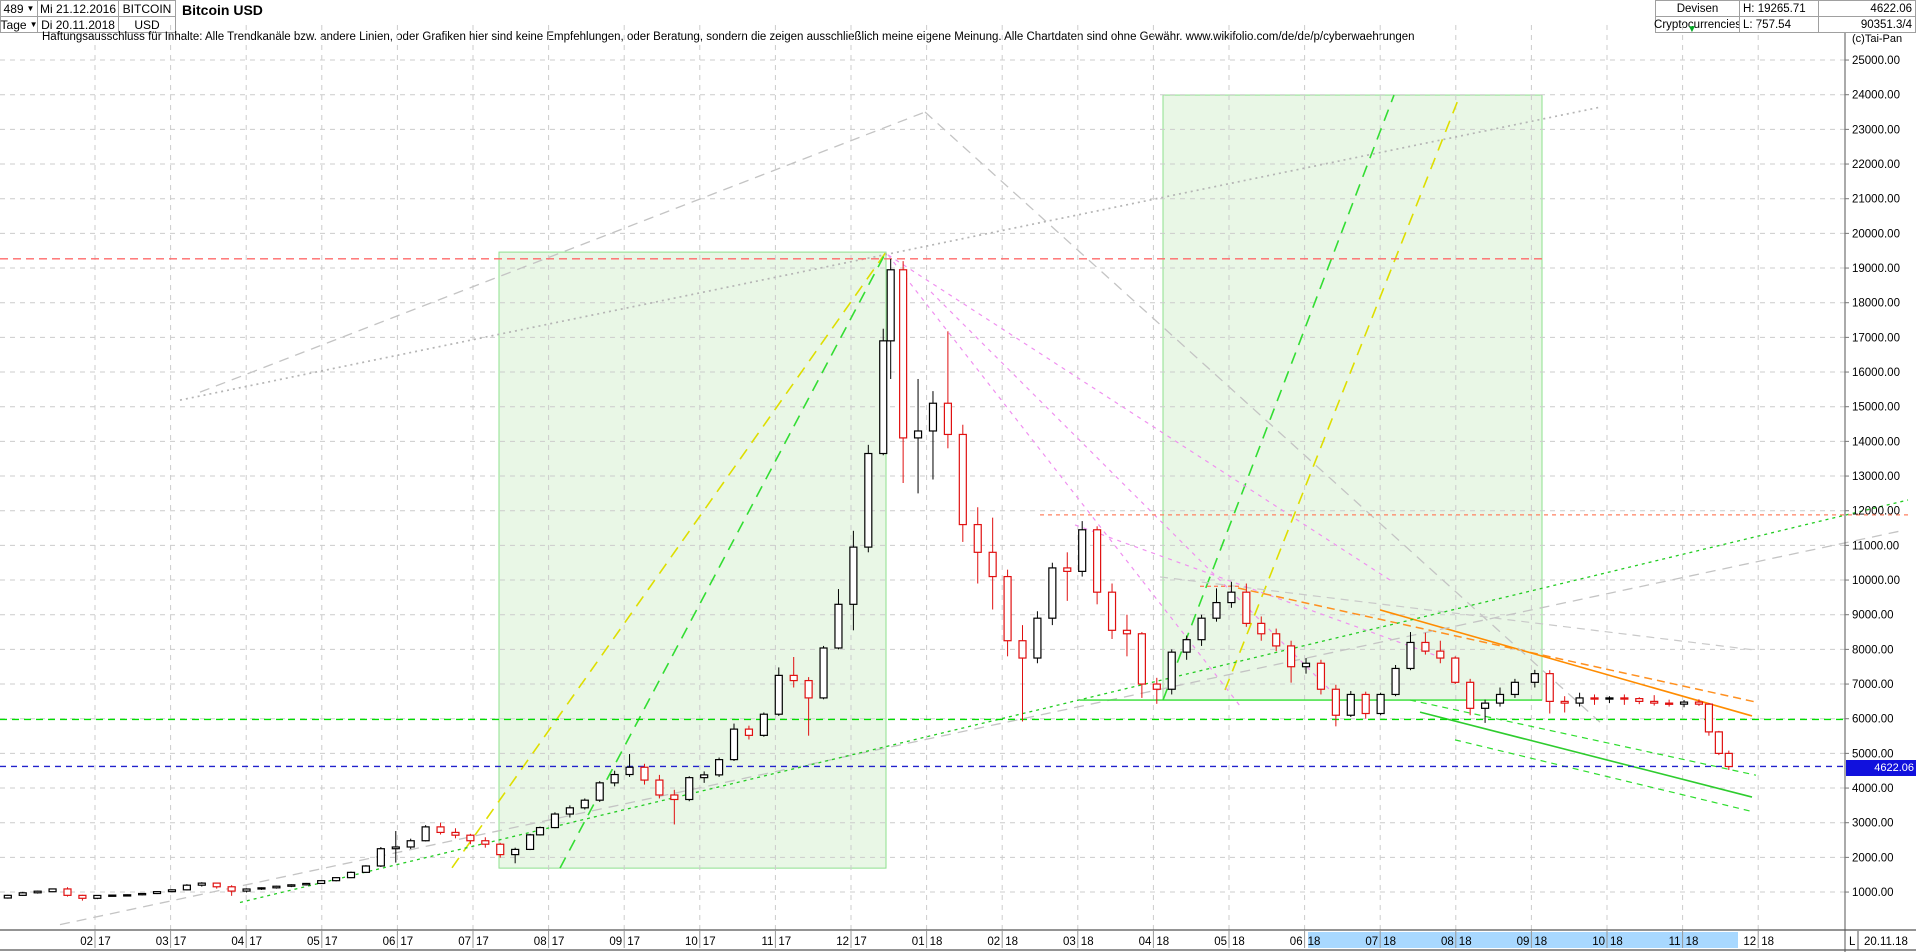  What do you see at coordinates (1873, 824) in the screenshot?
I see `y-axis-label: 3000.00` at bounding box center [1873, 824].